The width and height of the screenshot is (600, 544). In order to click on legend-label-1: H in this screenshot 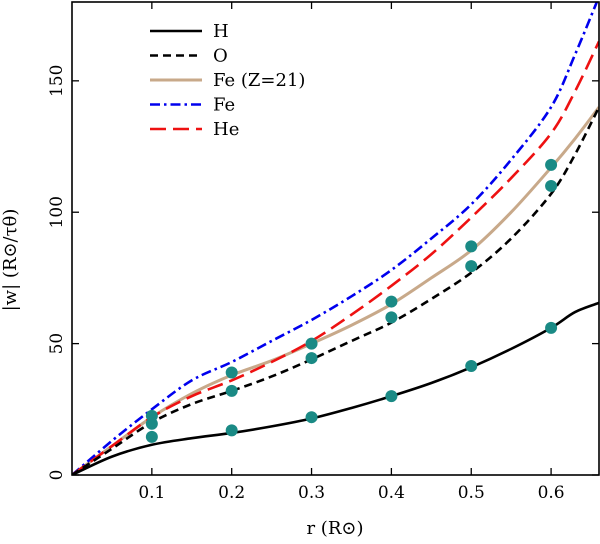, I will do `click(221, 31)`.